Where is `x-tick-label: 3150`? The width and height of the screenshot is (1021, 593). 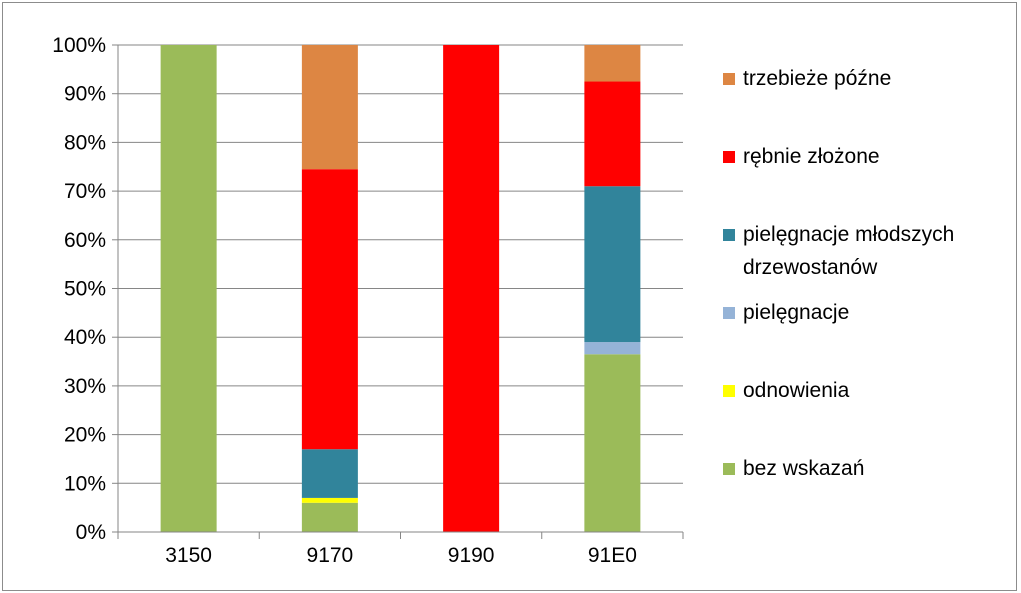
x-tick-label: 3150 is located at coordinates (188, 555).